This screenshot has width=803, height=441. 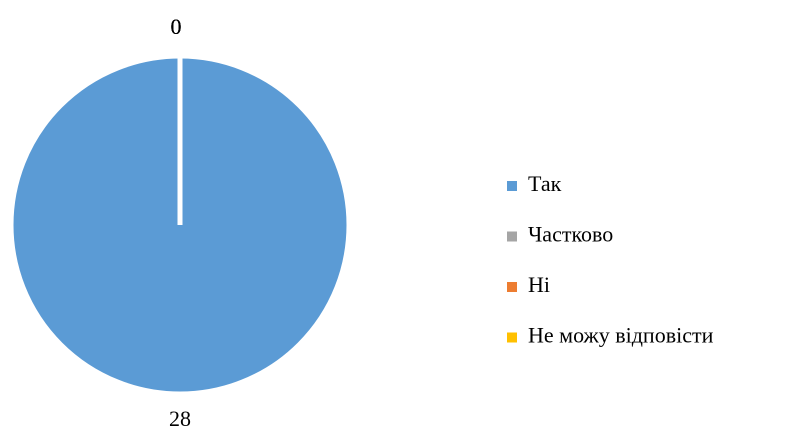 What do you see at coordinates (539, 284) in the screenshot?
I see `legend-label: Ні` at bounding box center [539, 284].